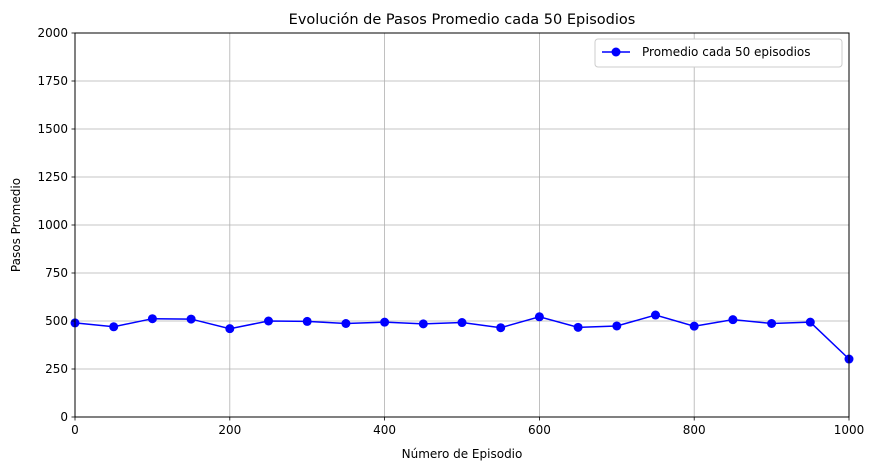 This screenshot has width=876, height=471. Describe the element at coordinates (52, 129) in the screenshot. I see `y-tick-label: 1500` at that location.